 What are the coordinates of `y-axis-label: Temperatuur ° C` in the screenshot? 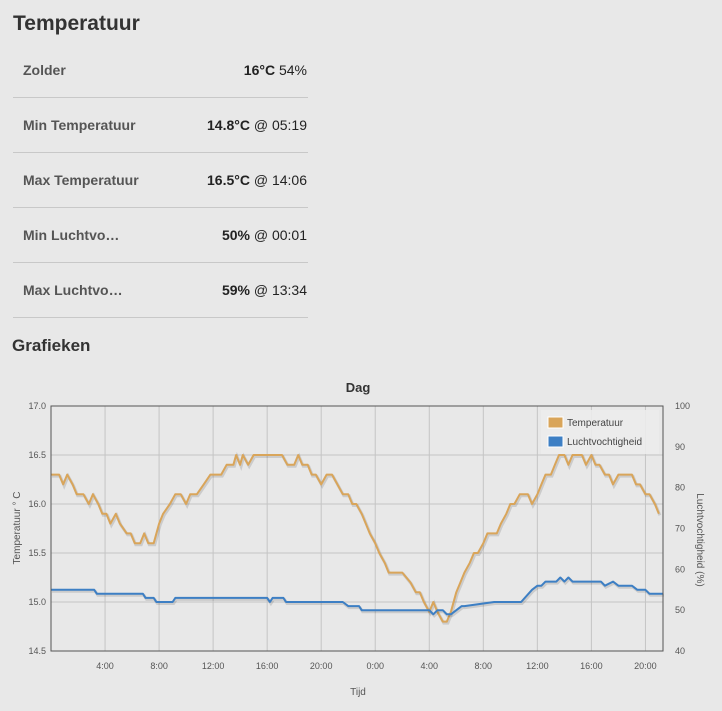 It's located at (17, 528).